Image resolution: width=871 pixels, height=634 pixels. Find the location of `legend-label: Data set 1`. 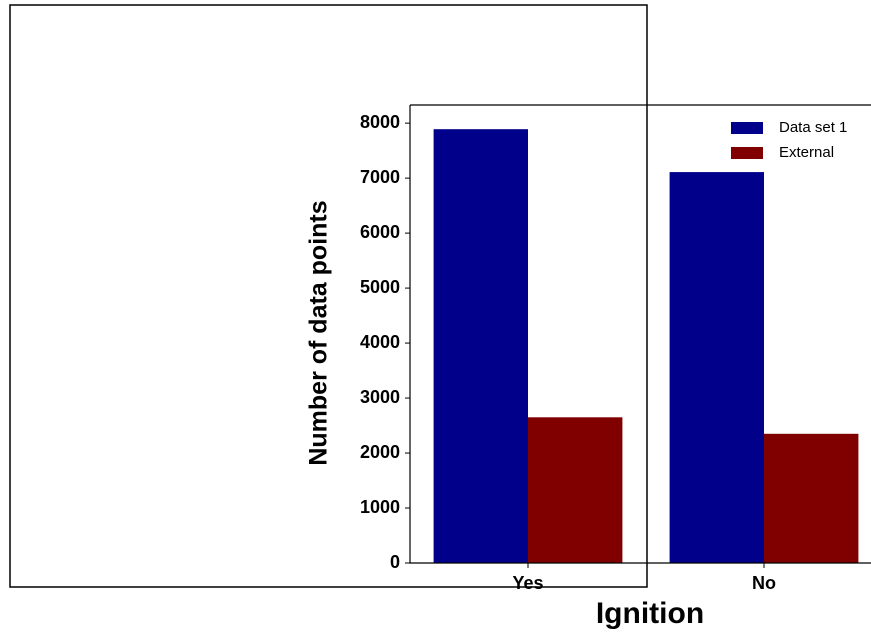

legend-label: Data set 1 is located at coordinates (813, 127).